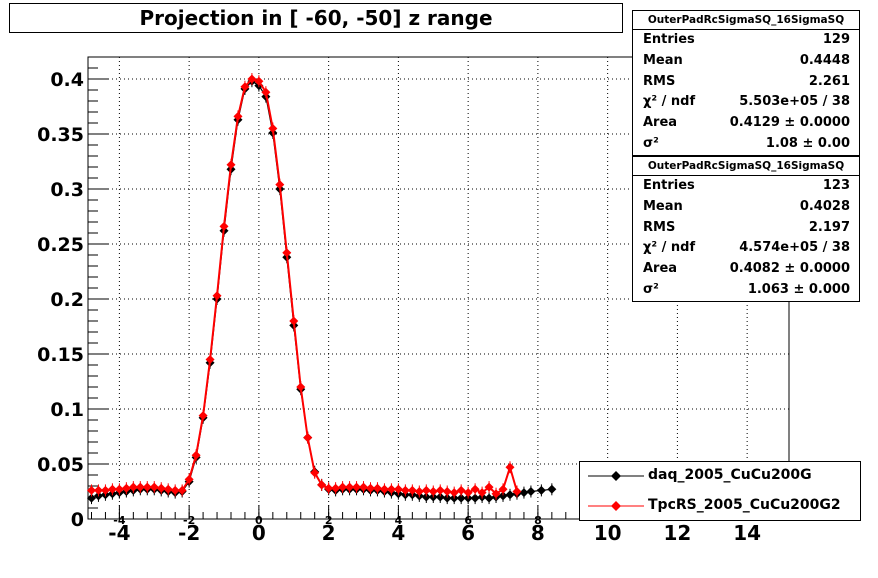 The image size is (878, 578). What do you see at coordinates (468, 520) in the screenshot?
I see `x-tick-label-minor: 6` at bounding box center [468, 520].